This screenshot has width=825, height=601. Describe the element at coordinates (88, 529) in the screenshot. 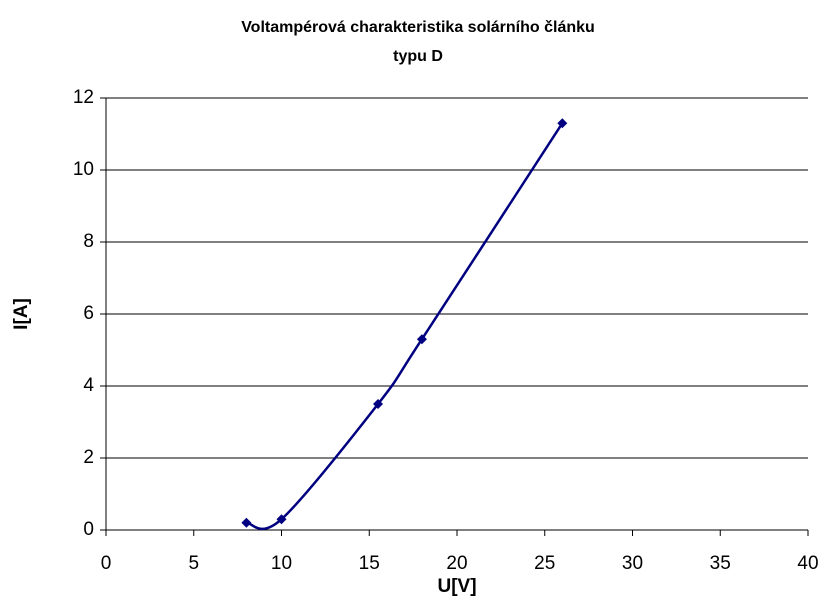

I see `y-tick-label: 0` at that location.